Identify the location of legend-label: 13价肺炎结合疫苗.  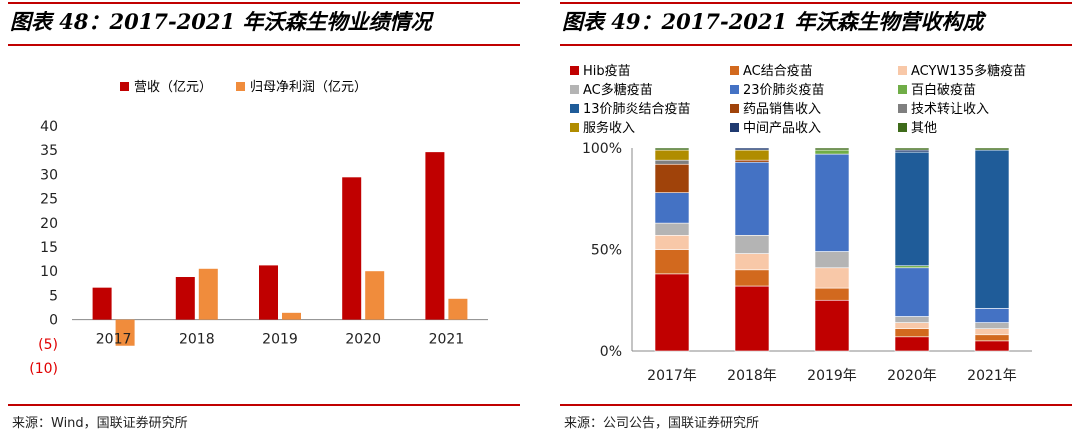
(637, 109).